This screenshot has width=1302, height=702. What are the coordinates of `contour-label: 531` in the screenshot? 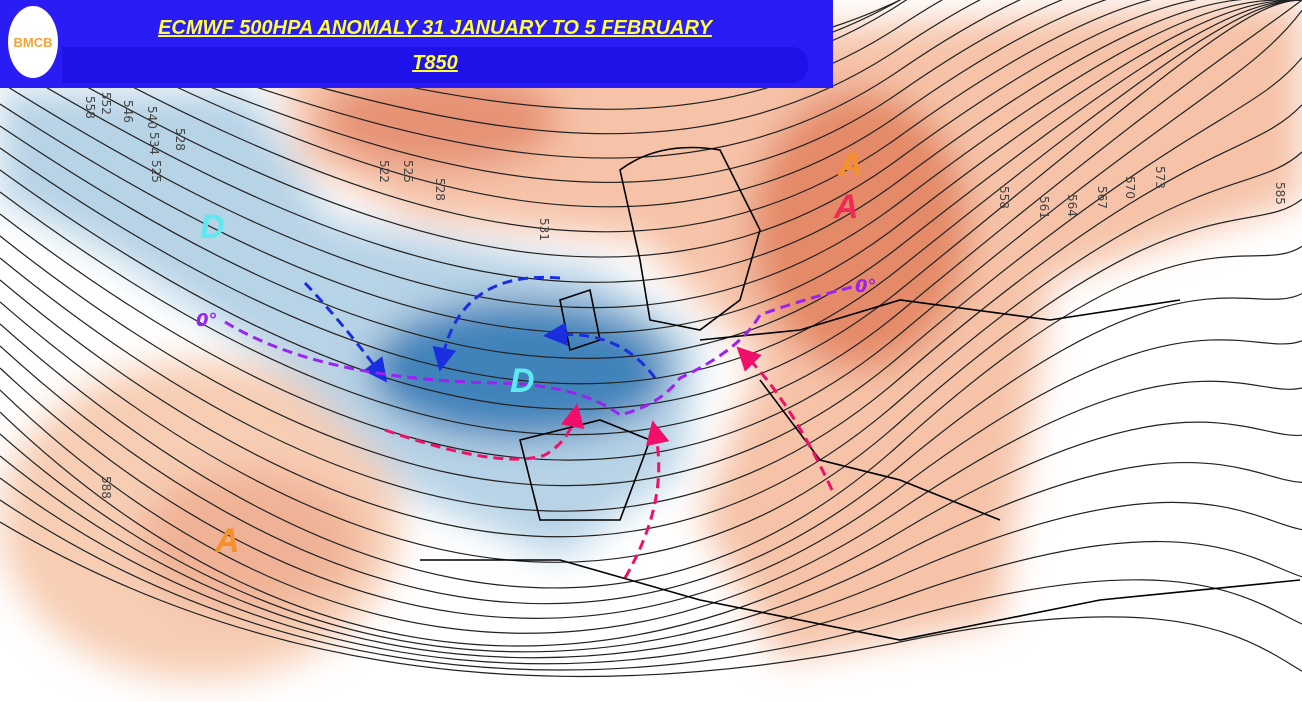 It's located at (544, 229).